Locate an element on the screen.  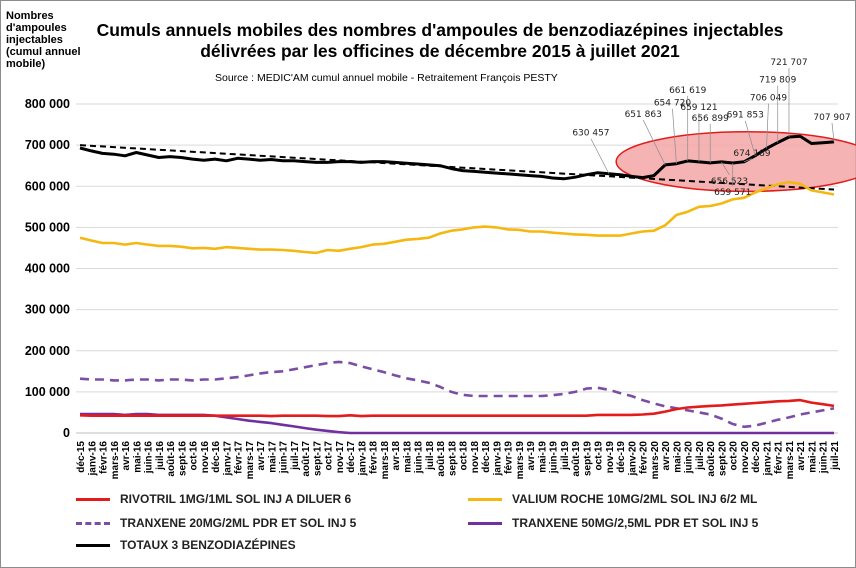
x-tick-label: oct-18 is located at coordinates (464, 456).